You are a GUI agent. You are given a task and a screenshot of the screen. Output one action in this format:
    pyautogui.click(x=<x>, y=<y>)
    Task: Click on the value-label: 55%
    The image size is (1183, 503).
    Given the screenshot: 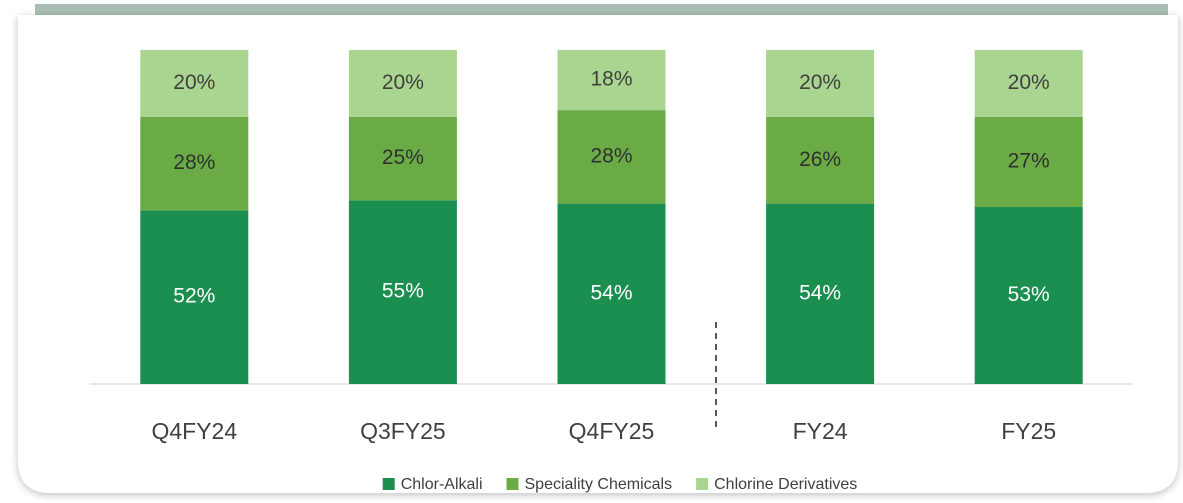 What is the action you would take?
    pyautogui.click(x=403, y=291)
    